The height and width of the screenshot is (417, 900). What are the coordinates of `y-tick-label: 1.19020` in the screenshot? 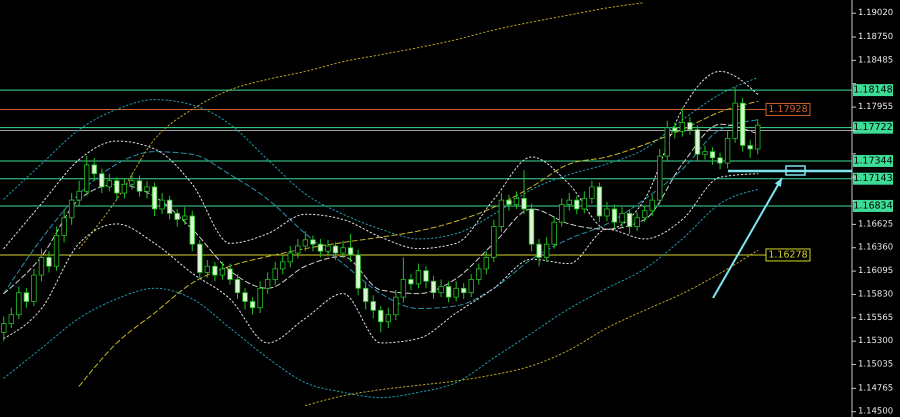 It's located at (876, 13).